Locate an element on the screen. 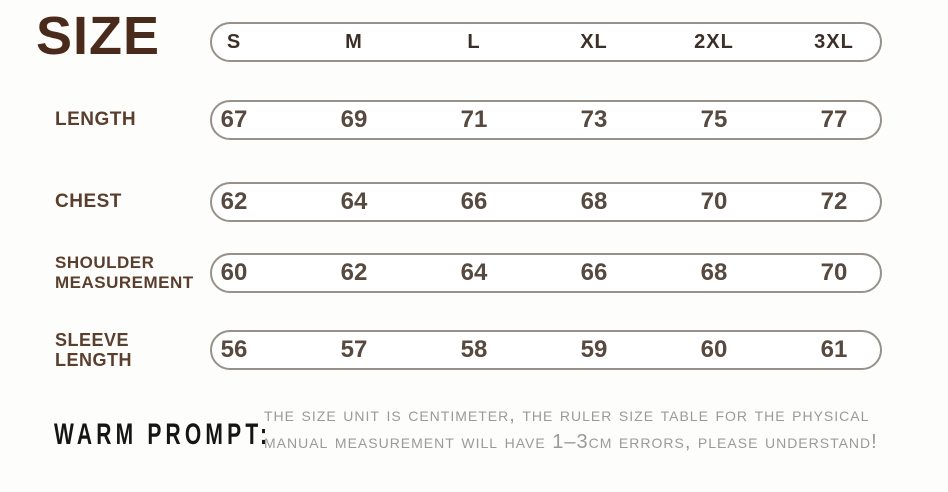  row-values-pill: 67 69 71 73 75 77 is located at coordinates (546, 120).